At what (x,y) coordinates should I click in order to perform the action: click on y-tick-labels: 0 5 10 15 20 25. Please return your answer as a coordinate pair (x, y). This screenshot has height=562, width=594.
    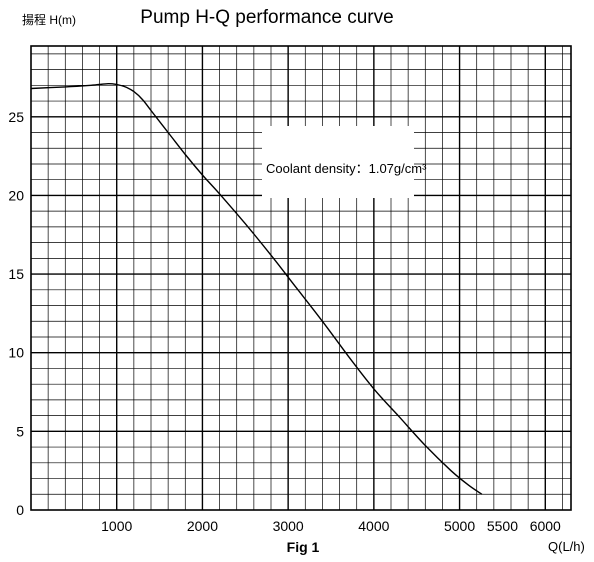
    Looking at the image, I should click on (16, 313).